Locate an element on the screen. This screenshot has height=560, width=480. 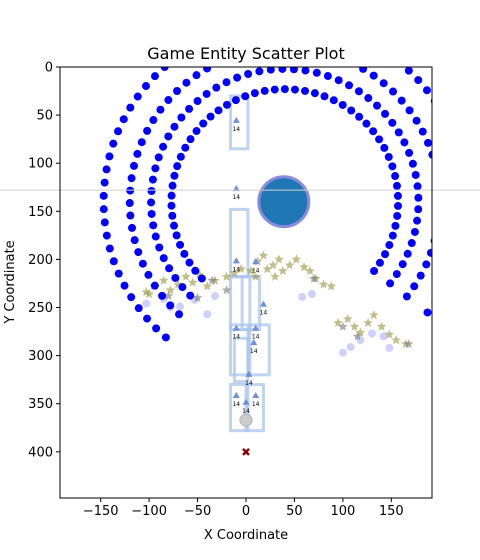
x-tick-label: −150 is located at coordinates (101, 511).